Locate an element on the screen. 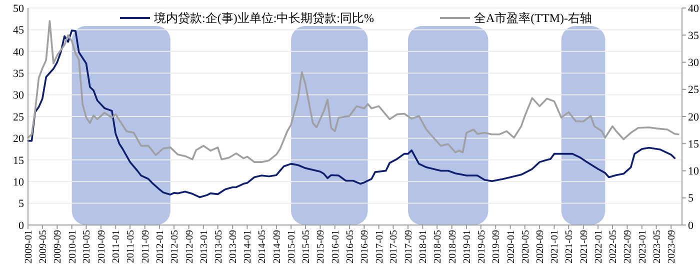 The height and width of the screenshot is (270, 700). x-tick-label: 2009-01 is located at coordinates (29, 247).